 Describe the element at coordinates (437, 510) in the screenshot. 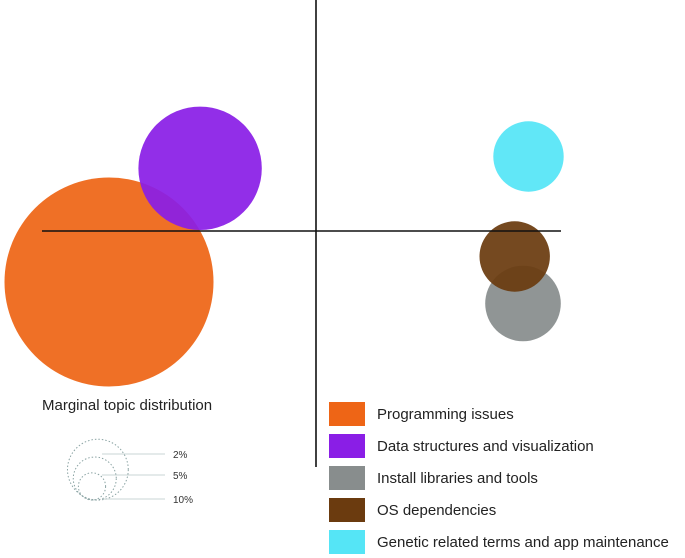

I see `legend-label: OS dependencies` at that location.